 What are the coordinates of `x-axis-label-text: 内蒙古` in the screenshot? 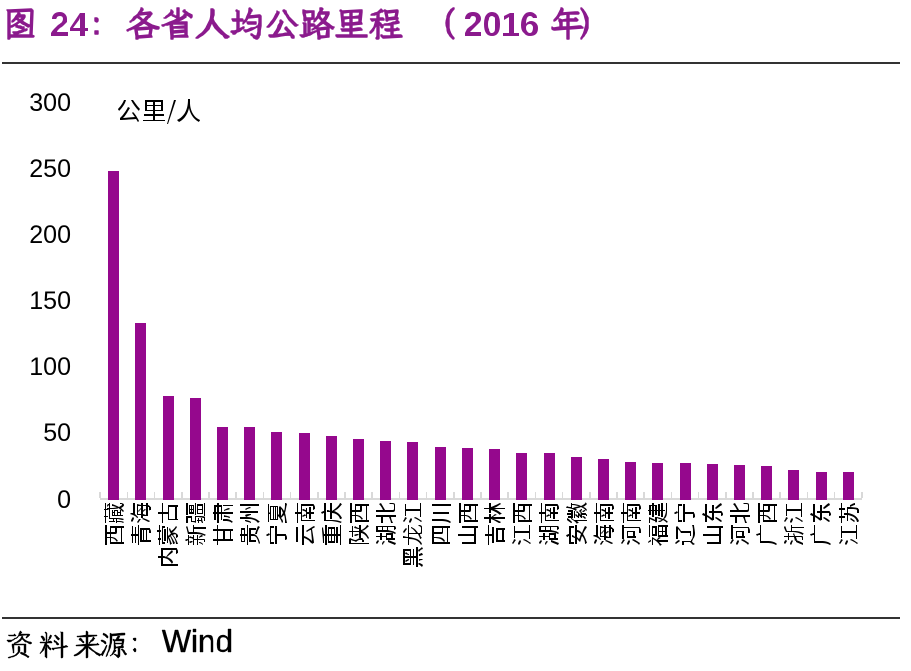 It's located at (168, 536).